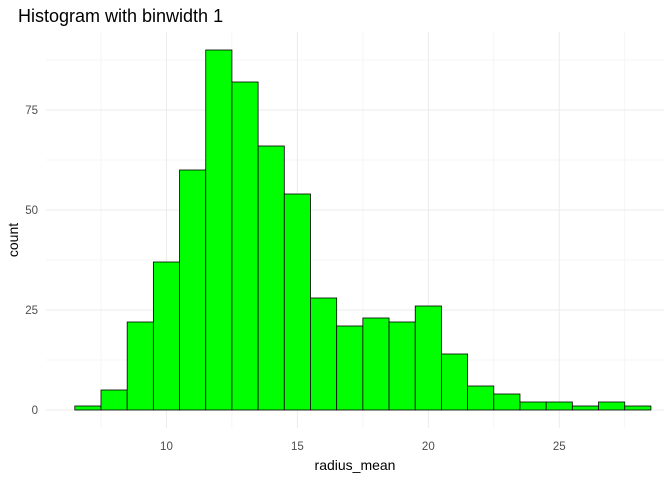 This screenshot has height=480, width=672. Describe the element at coordinates (31, 311) in the screenshot. I see `y-tick-label: 25` at that location.